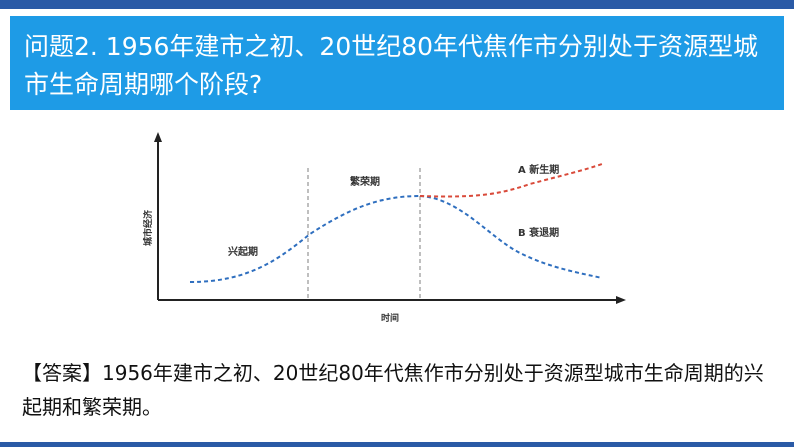 The image size is (794, 447). I want to click on x-axis-arrow, so click(621, 300).